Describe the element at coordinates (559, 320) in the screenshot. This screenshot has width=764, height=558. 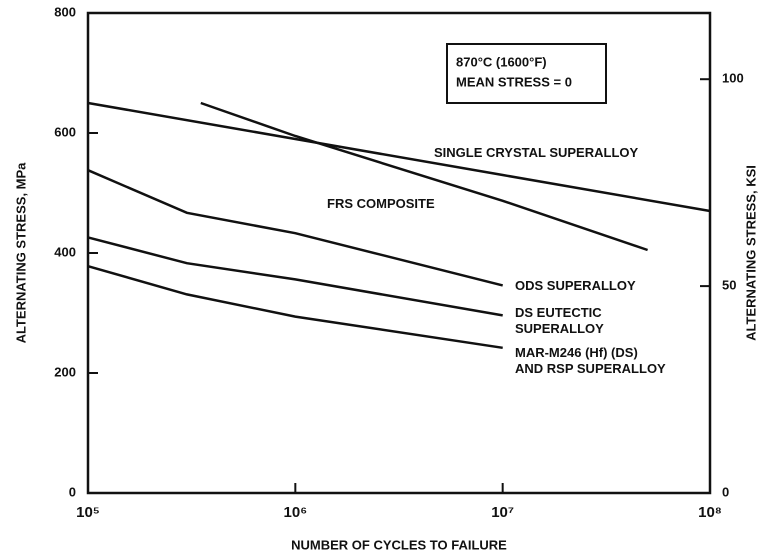
I see `series-label: DS EUTECTIC SUPERALLOY` at that location.